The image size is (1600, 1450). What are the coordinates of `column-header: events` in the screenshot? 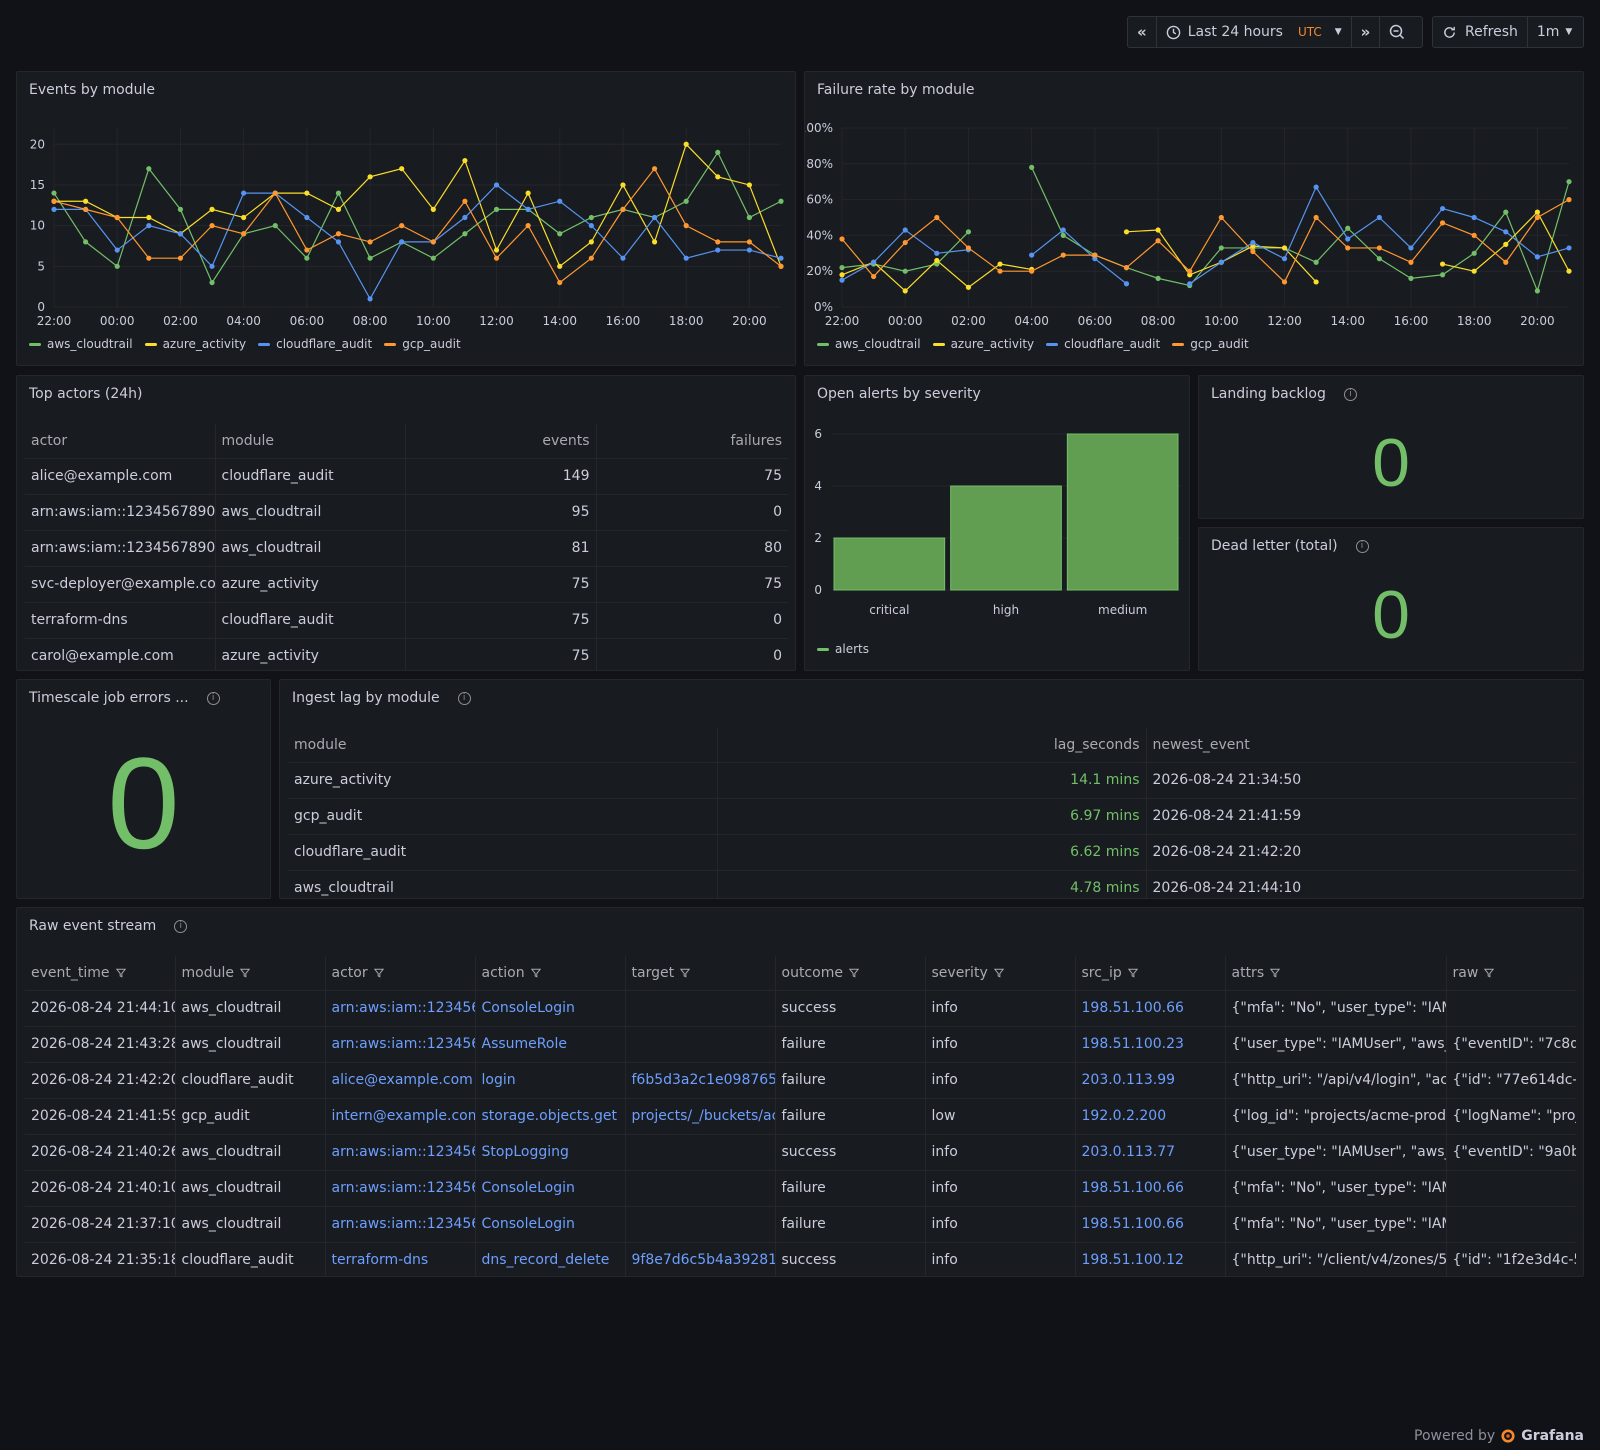 It's located at (501, 441).